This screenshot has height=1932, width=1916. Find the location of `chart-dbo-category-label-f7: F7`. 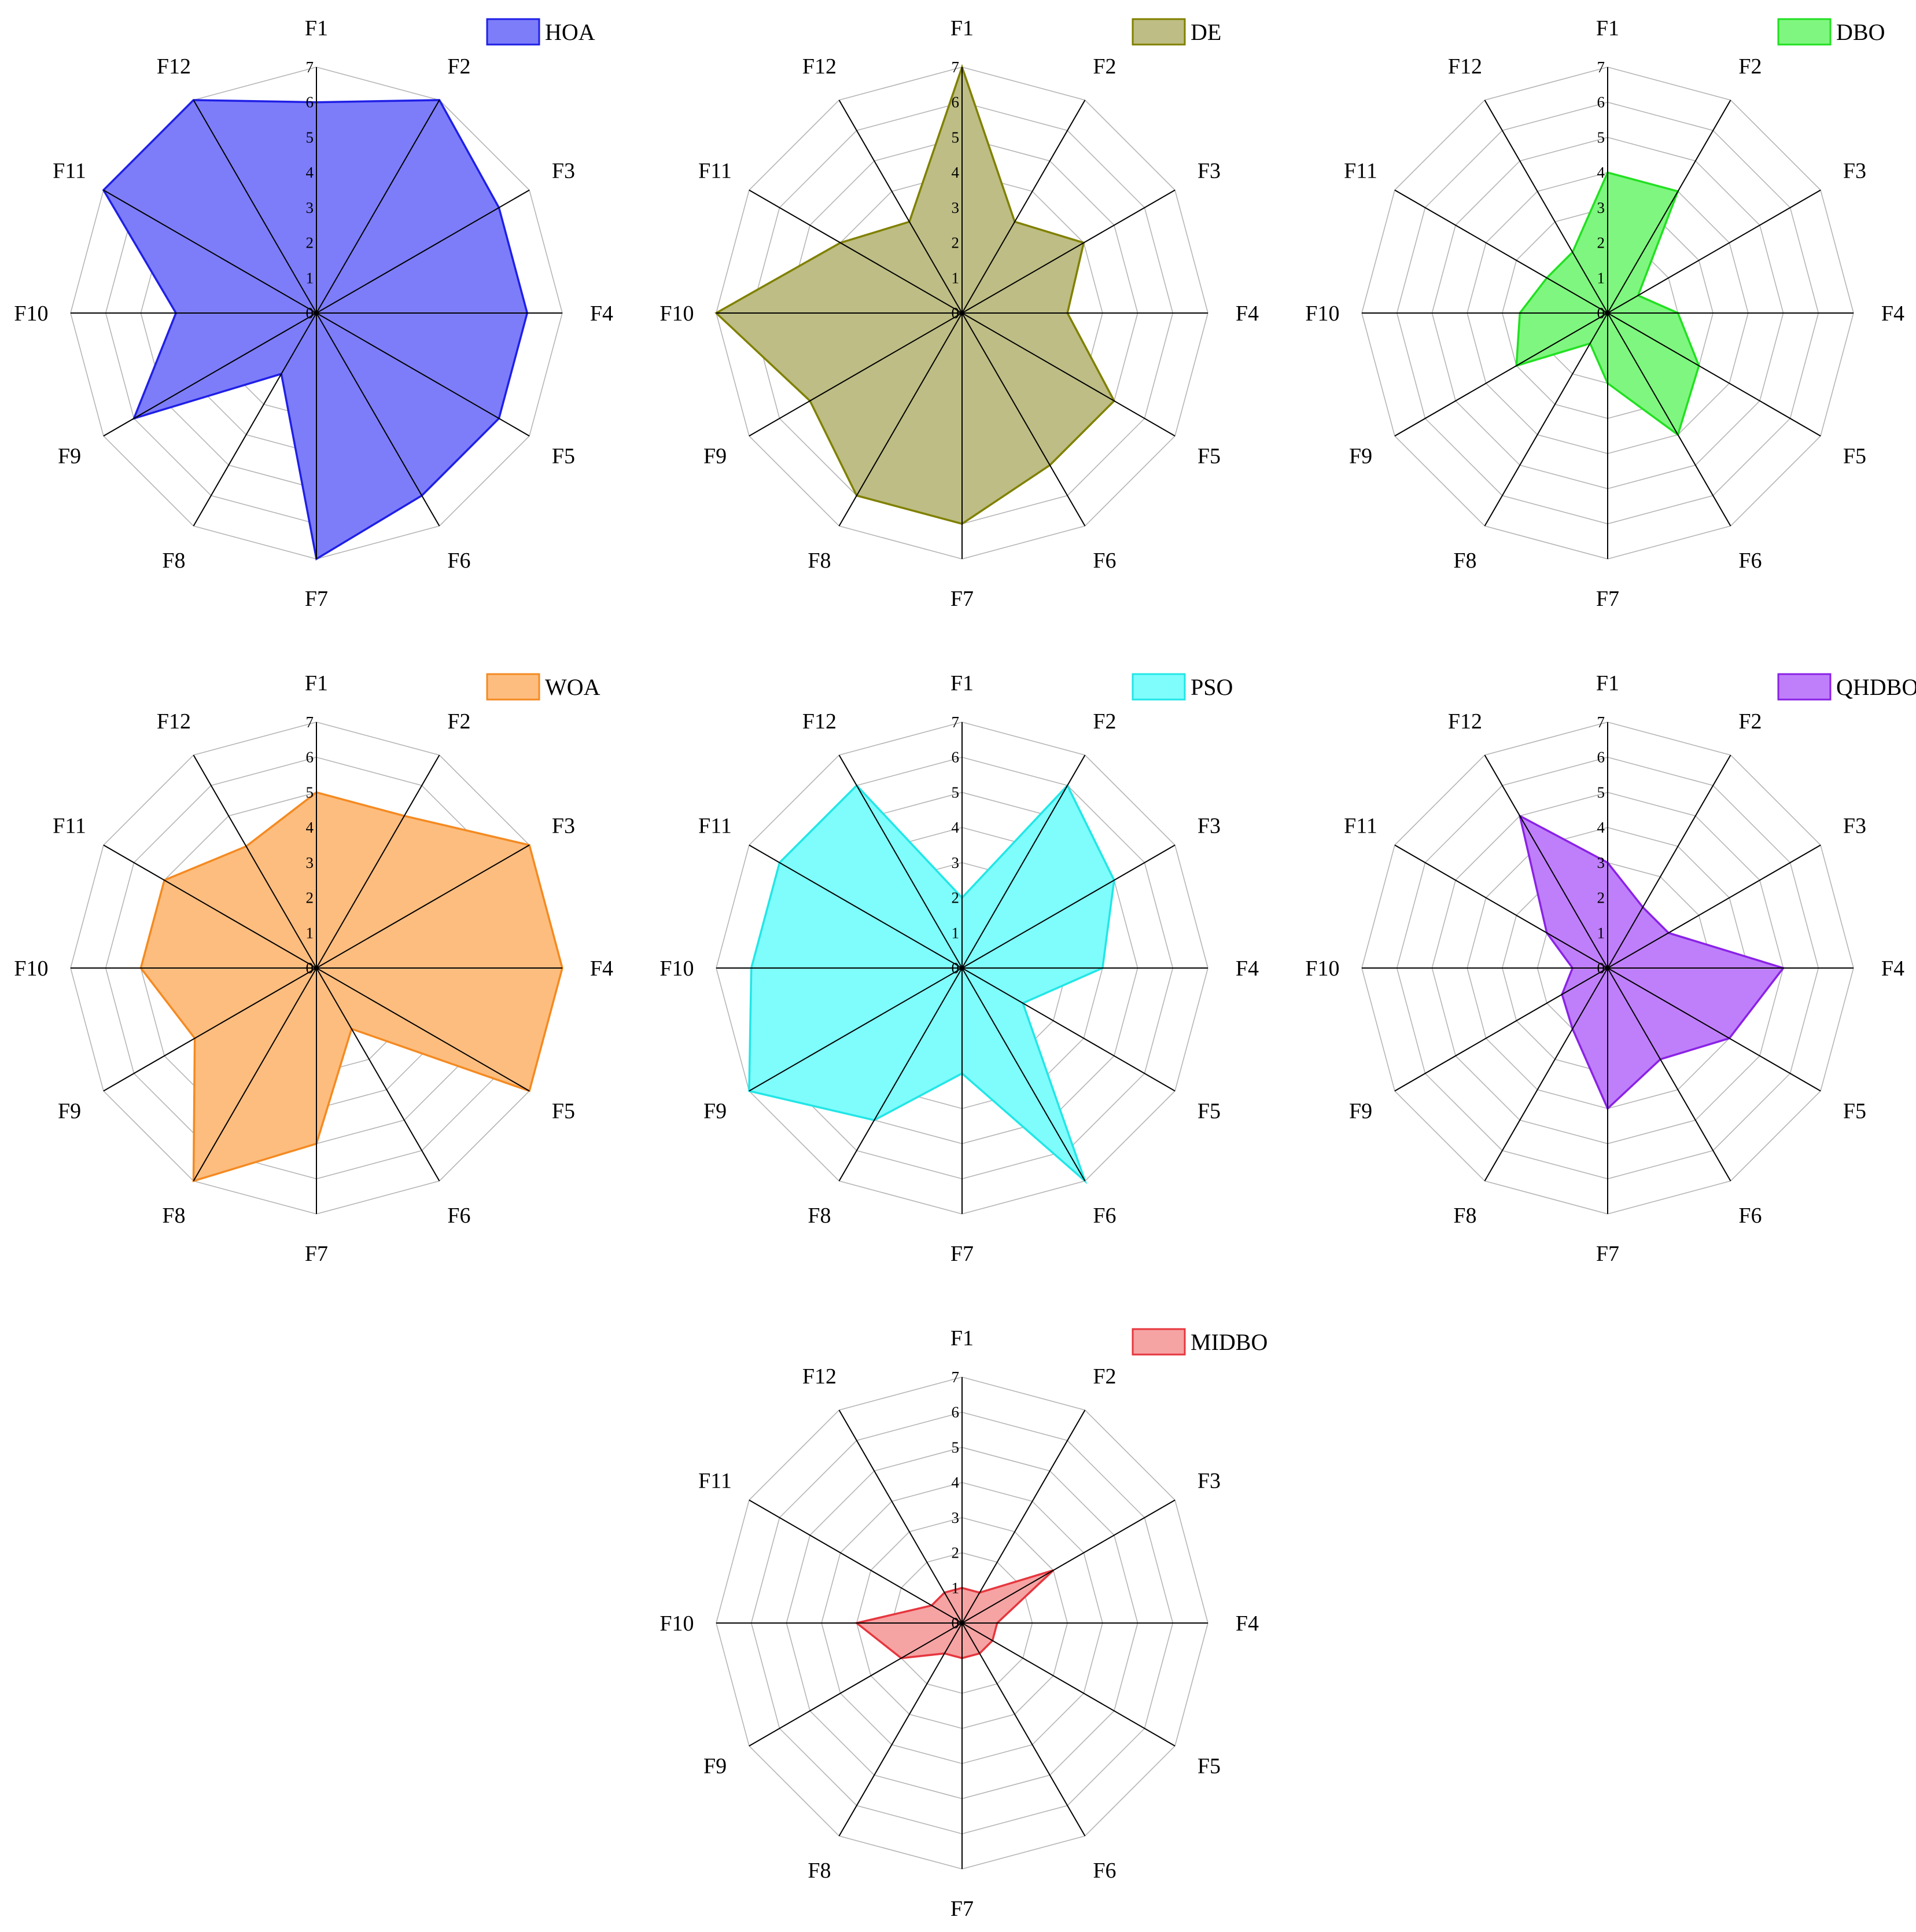

chart-dbo-category-label-f7: F7 is located at coordinates (1607, 599).